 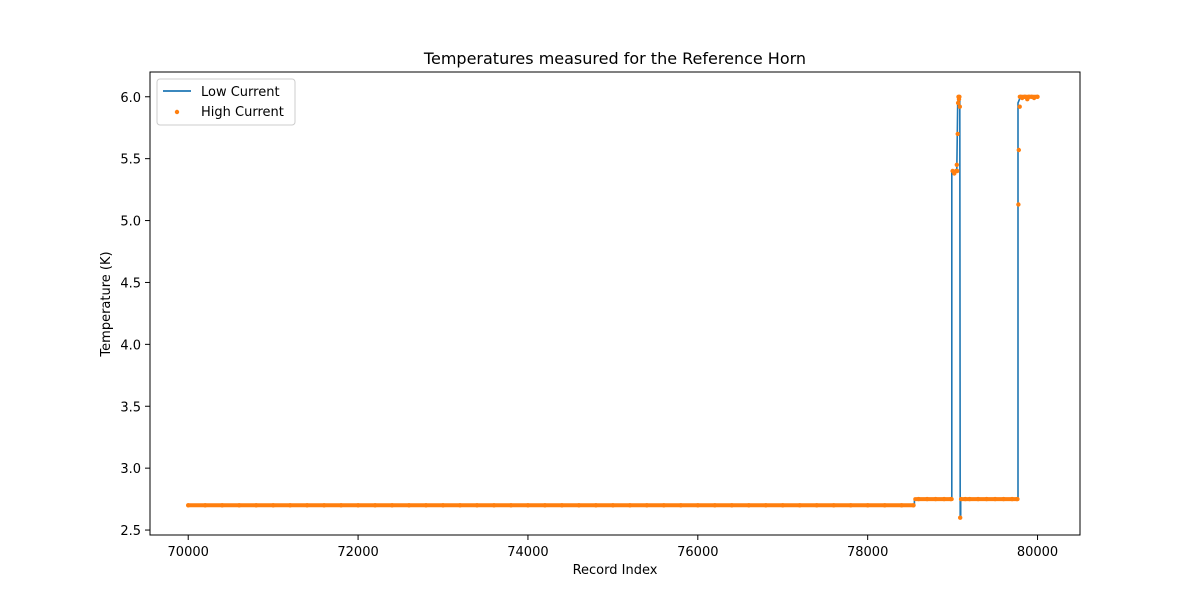 What do you see at coordinates (240, 92) in the screenshot?
I see `legend-label-low-current: Low Current` at bounding box center [240, 92].